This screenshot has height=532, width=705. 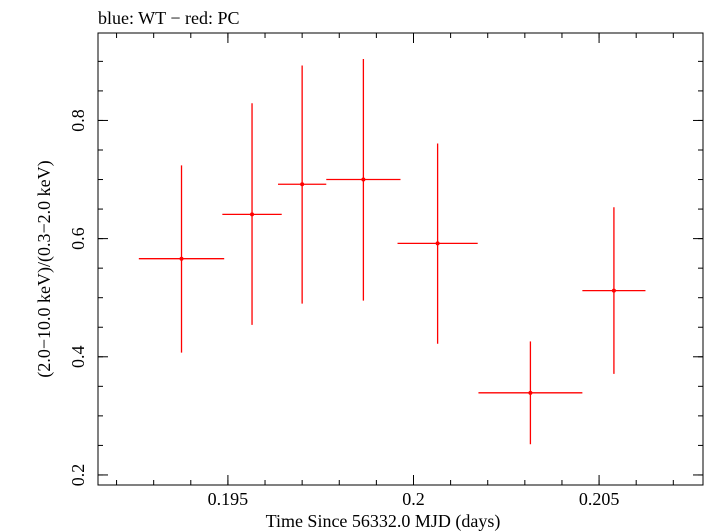 What do you see at coordinates (78, 120) in the screenshot?
I see `y-tick-label: 0.8` at bounding box center [78, 120].